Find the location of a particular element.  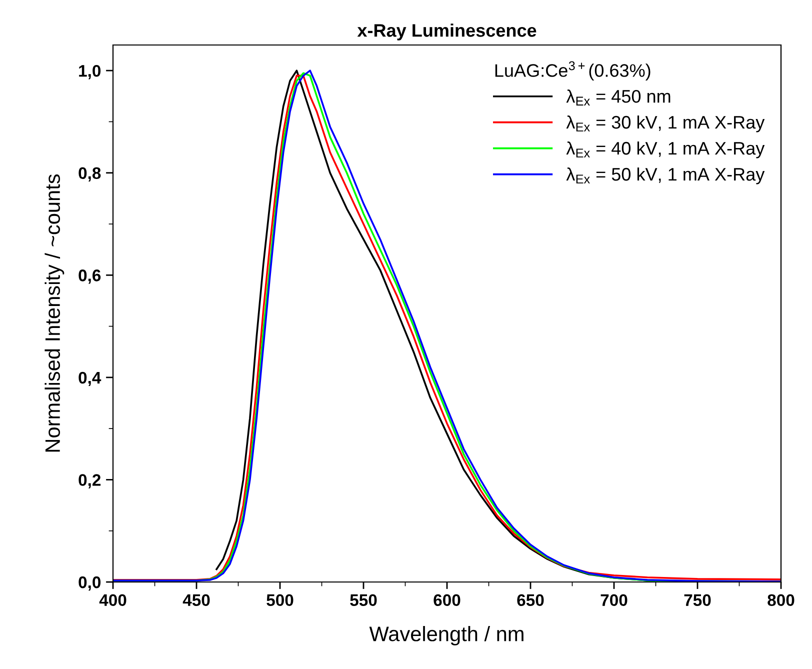

x-tick-label: 450 is located at coordinates (196, 600).